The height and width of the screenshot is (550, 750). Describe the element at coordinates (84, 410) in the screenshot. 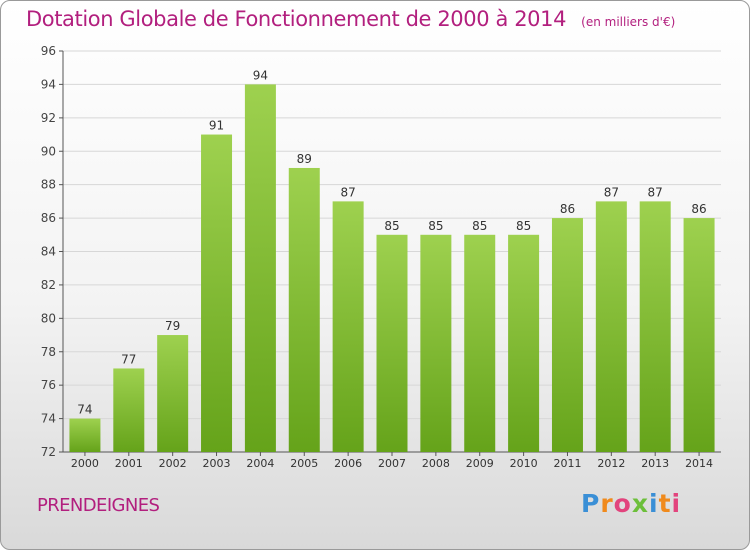

I see `data-label: 74` at that location.